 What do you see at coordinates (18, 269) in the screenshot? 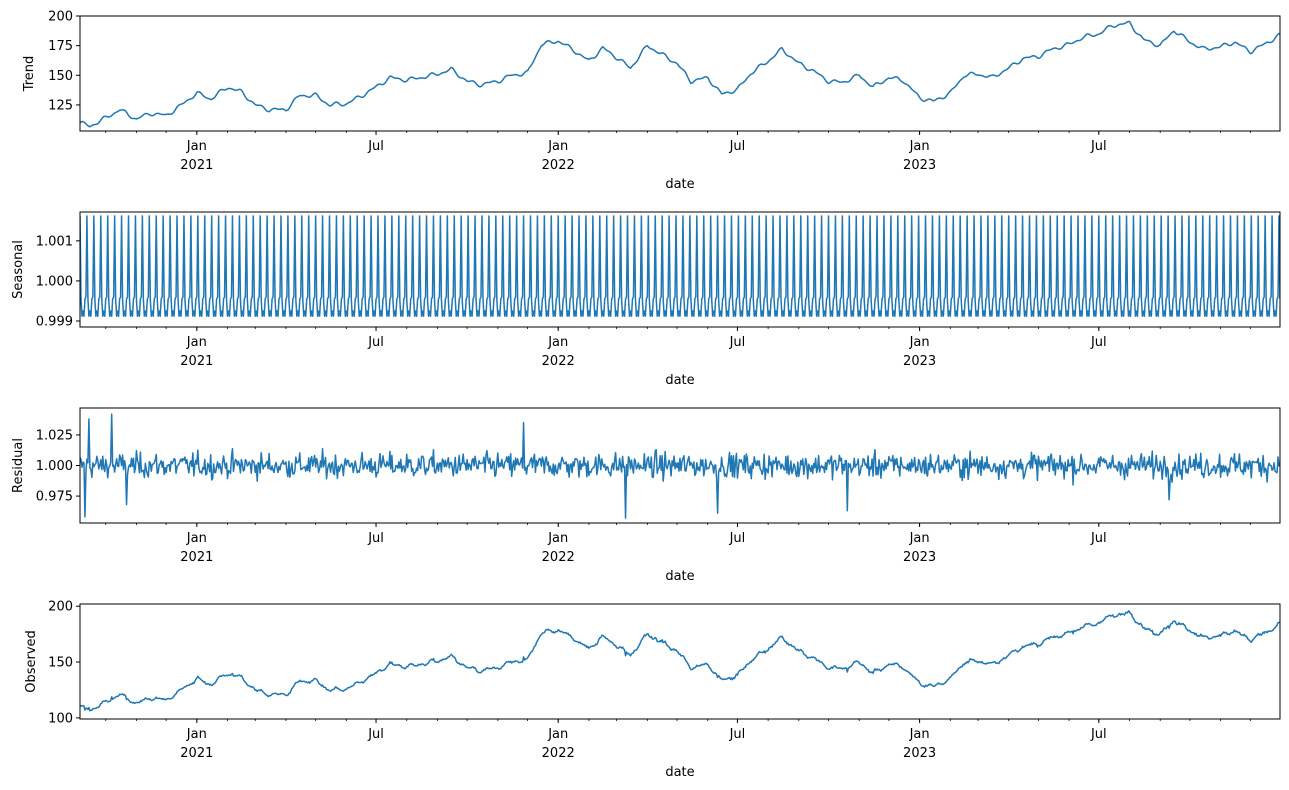
I see `seasonal-y-axis-label: Seasonal` at bounding box center [18, 269].